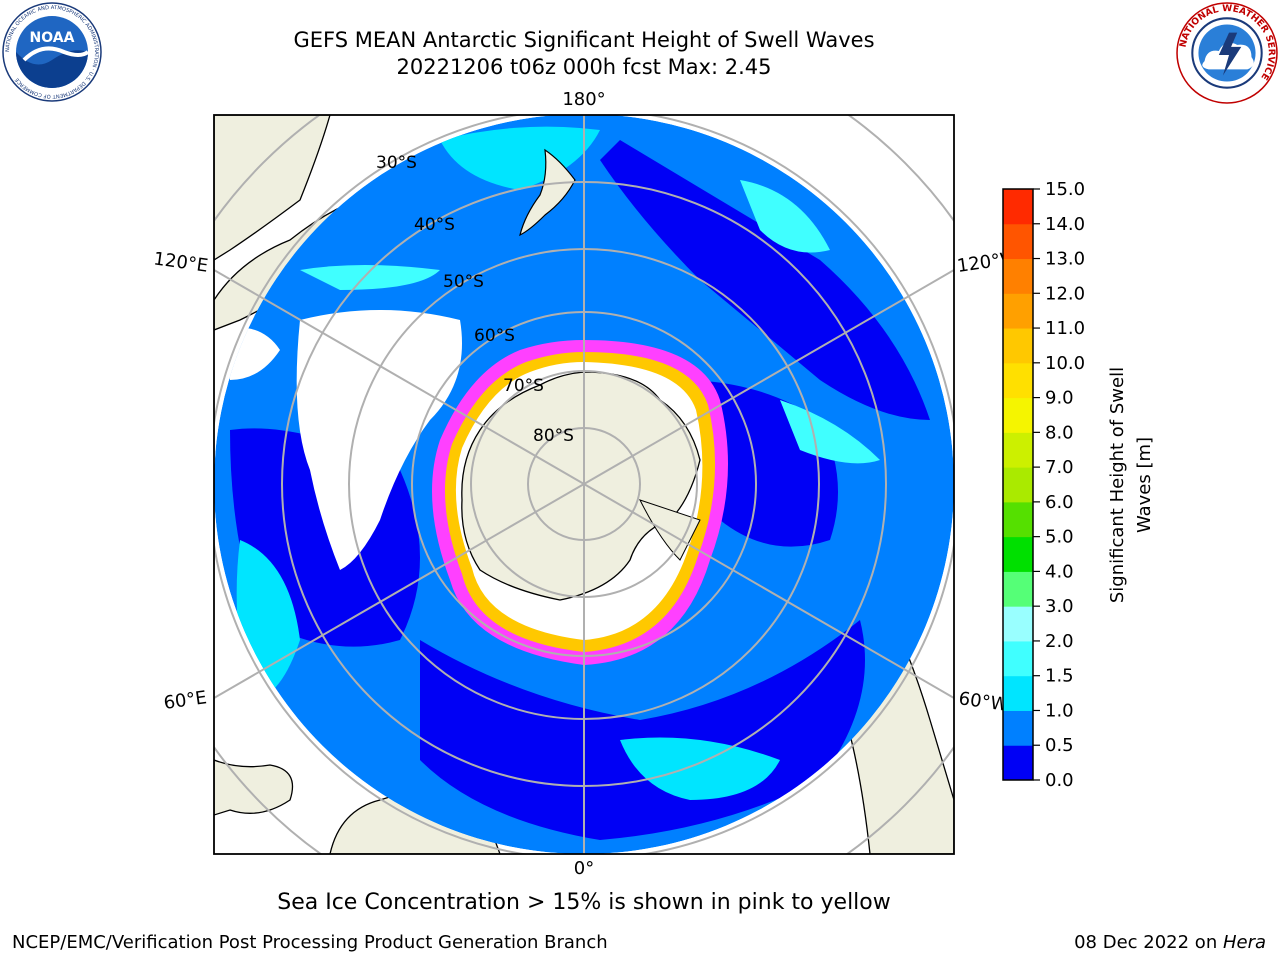 This screenshot has width=1280, height=960. Describe the element at coordinates (1148, 942) in the screenshot. I see `footer-date-text: 08 Dec 2022 on` at that location.